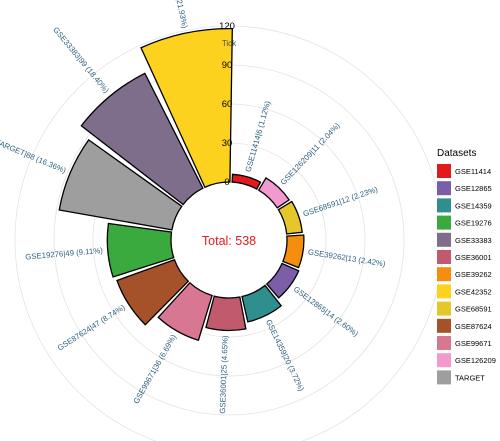  Describe the element at coordinates (473, 188) in the screenshot. I see `legend-label-gse12865: GSE12865` at that location.